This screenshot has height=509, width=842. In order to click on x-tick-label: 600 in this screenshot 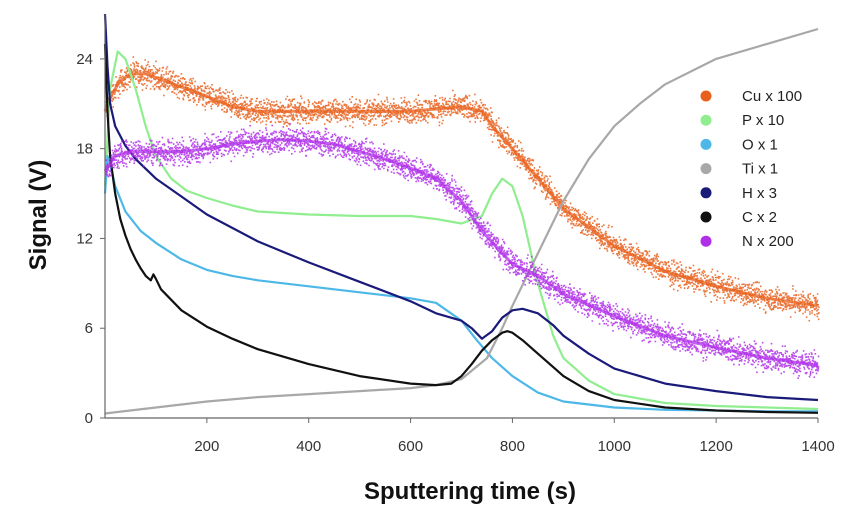, I will do `click(410, 446)`.